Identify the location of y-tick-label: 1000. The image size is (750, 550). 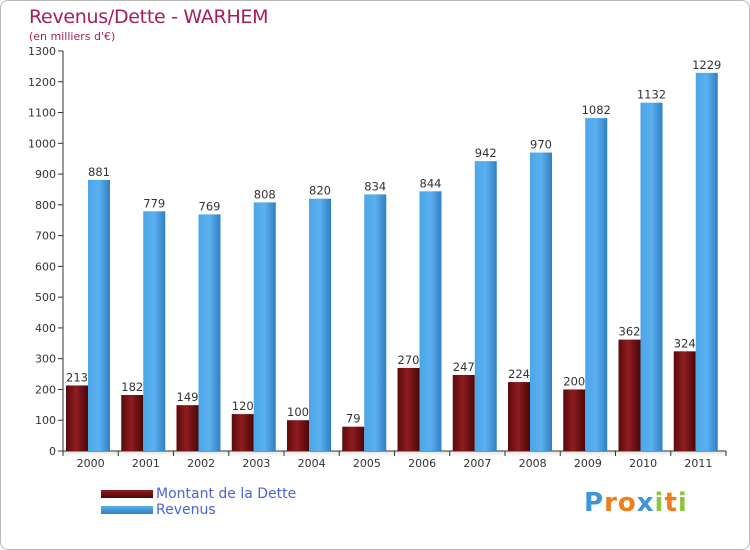
(42, 143).